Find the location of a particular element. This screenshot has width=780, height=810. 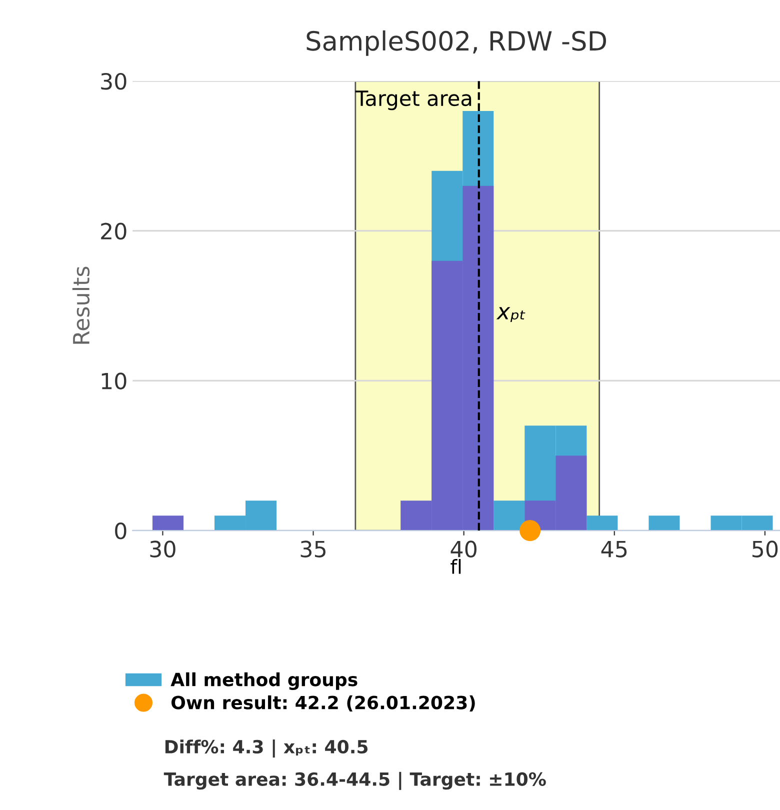

x-tick-label: 30 is located at coordinates (163, 549).